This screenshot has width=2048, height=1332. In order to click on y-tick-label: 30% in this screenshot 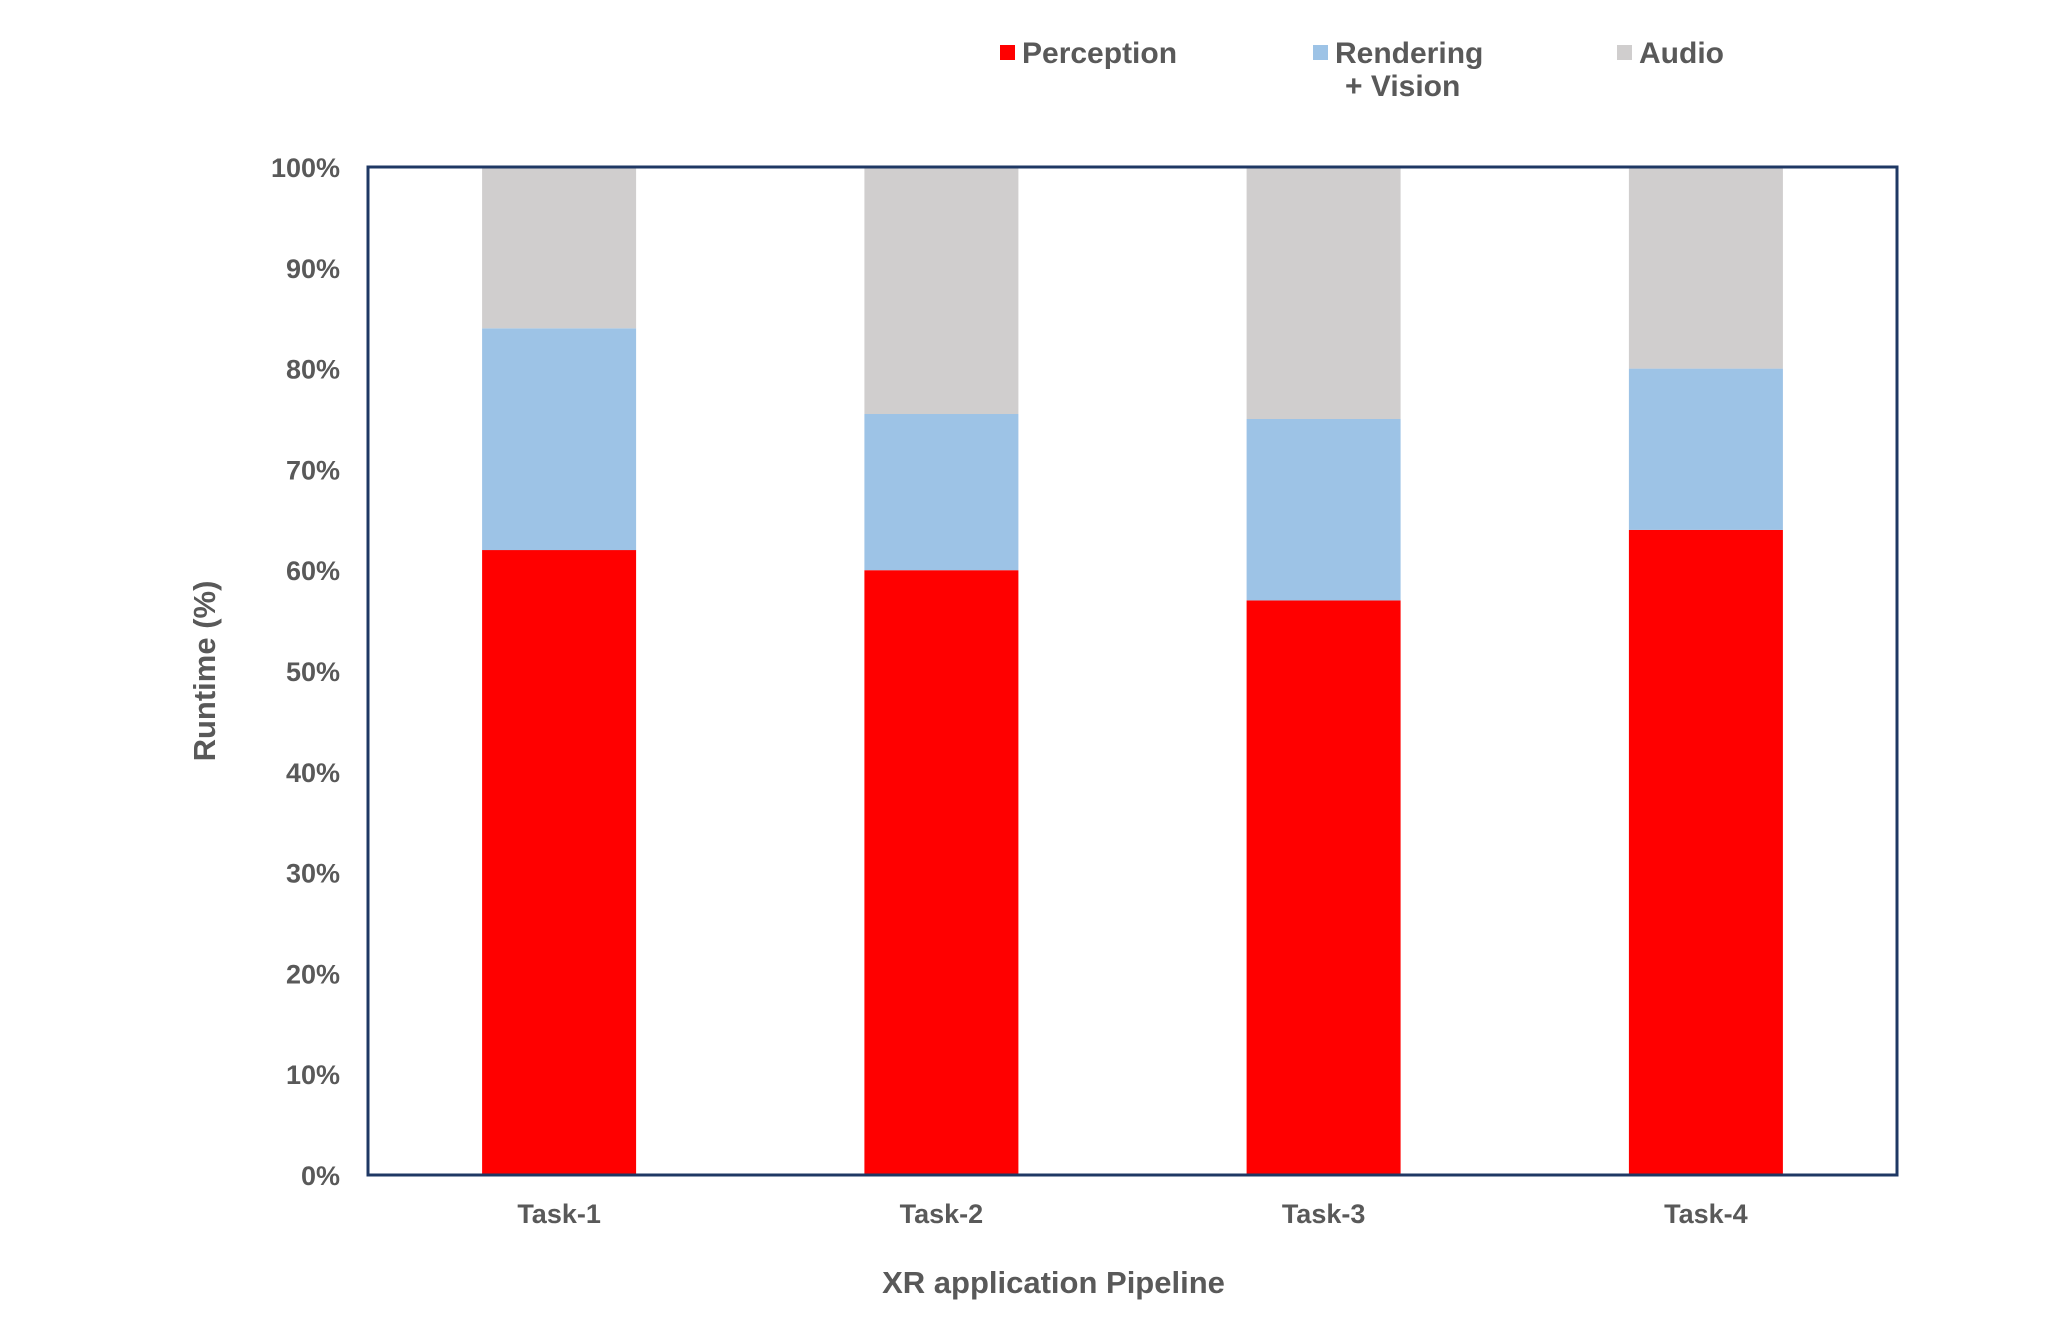, I will do `click(313, 874)`.